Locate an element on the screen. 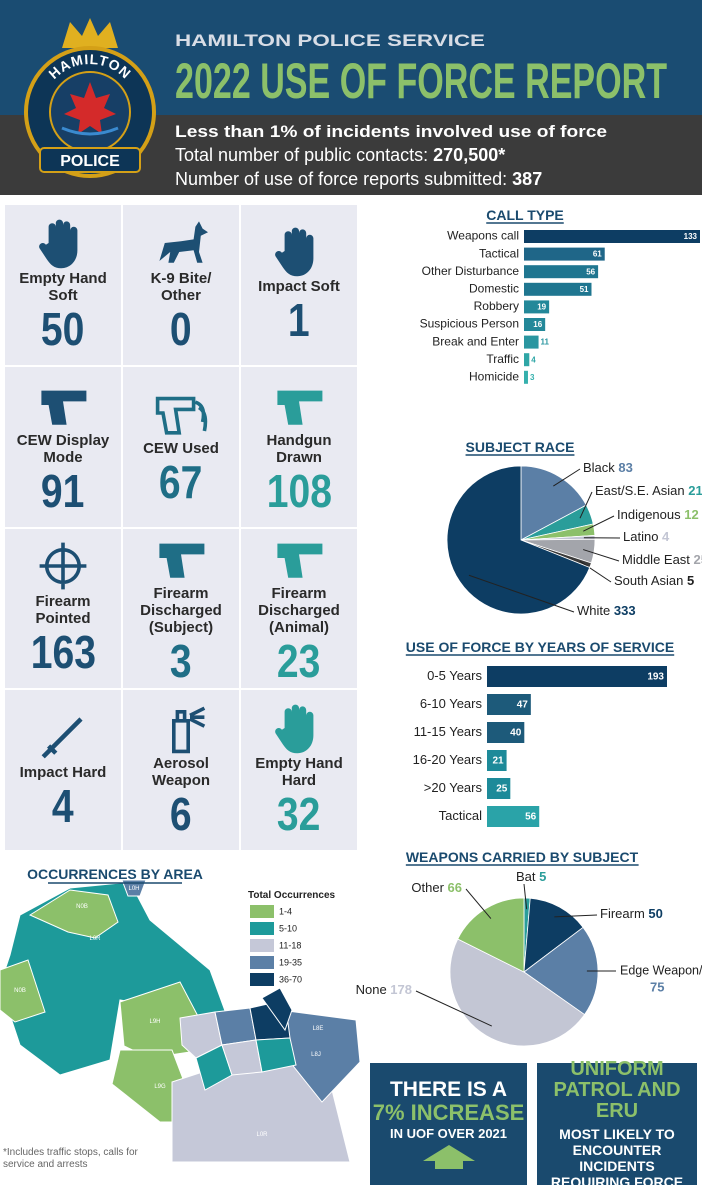  bar-label: 0-5 Years is located at coordinates (454, 675).